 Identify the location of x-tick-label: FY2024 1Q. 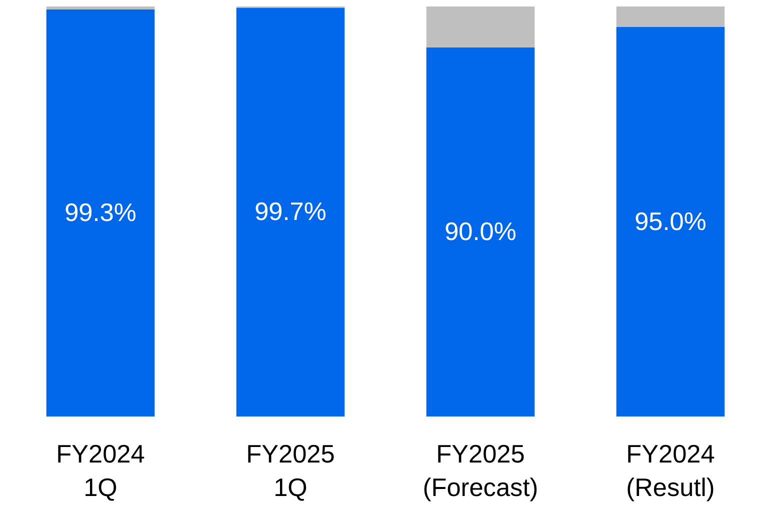
(100, 471).